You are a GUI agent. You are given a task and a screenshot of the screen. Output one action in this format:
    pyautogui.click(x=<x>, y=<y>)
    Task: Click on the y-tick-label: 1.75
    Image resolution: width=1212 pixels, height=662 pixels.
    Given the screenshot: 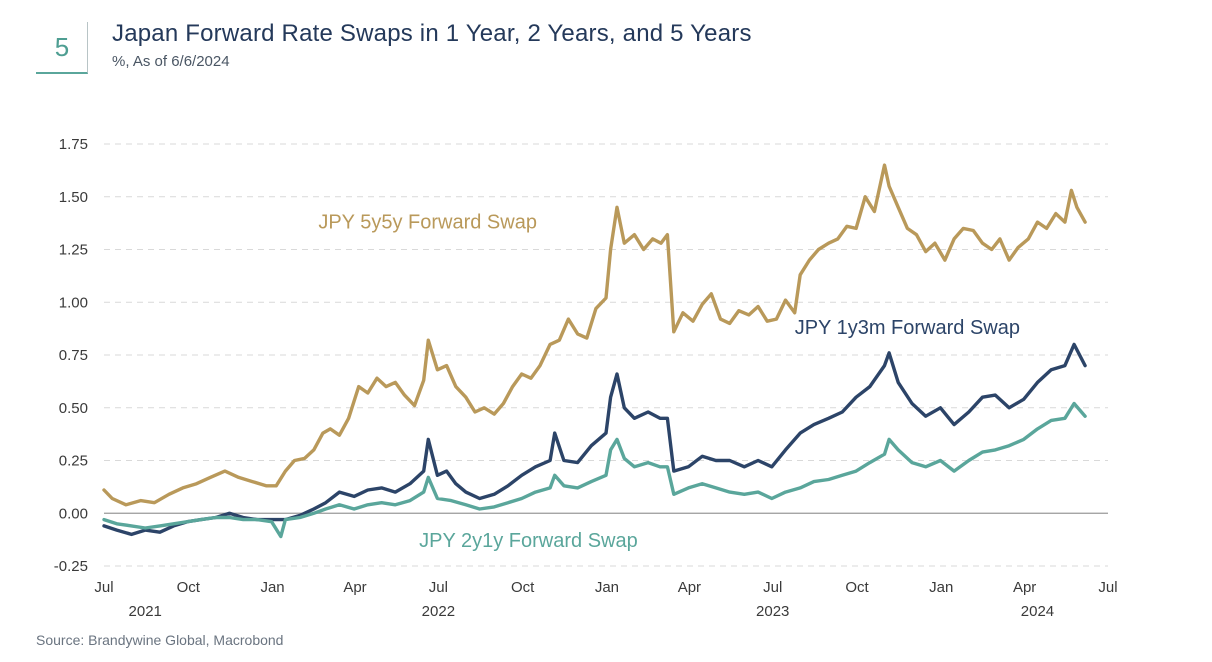 What is the action you would take?
    pyautogui.click(x=73, y=144)
    